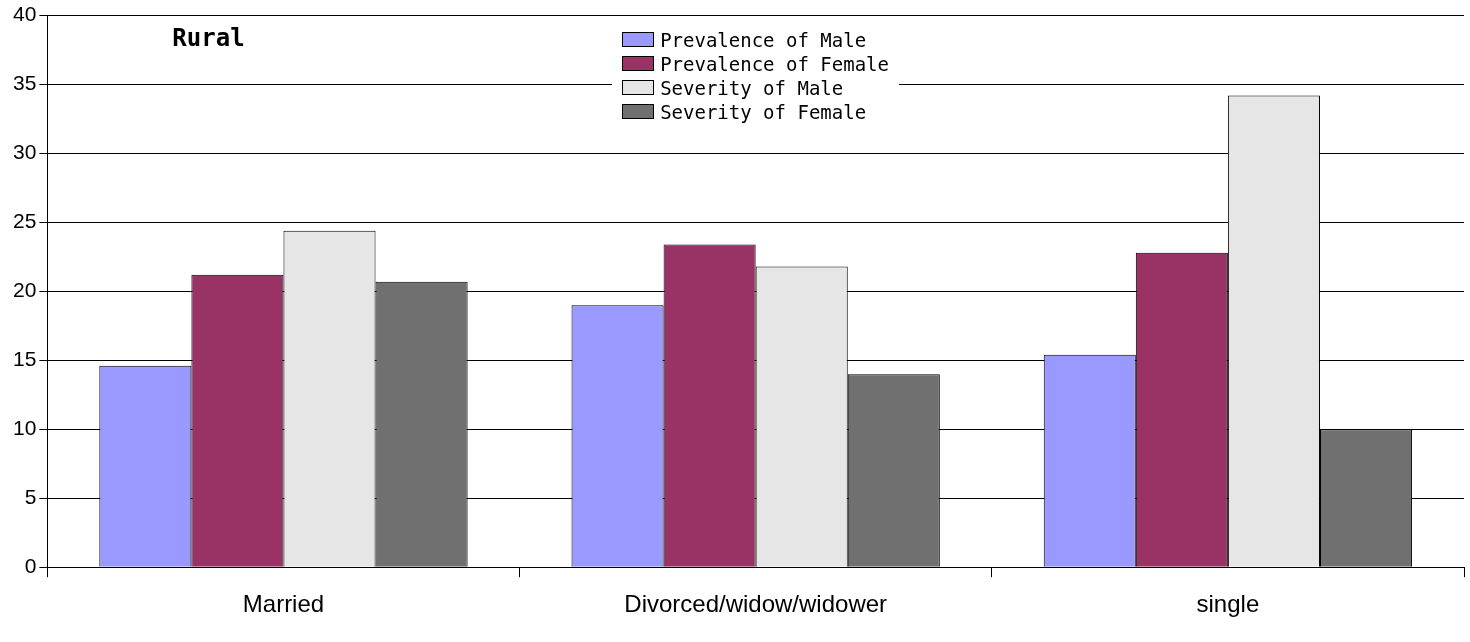 The height and width of the screenshot is (642, 1470). What do you see at coordinates (752, 87) in the screenshot?
I see `legend-label: Severity of Male` at bounding box center [752, 87].